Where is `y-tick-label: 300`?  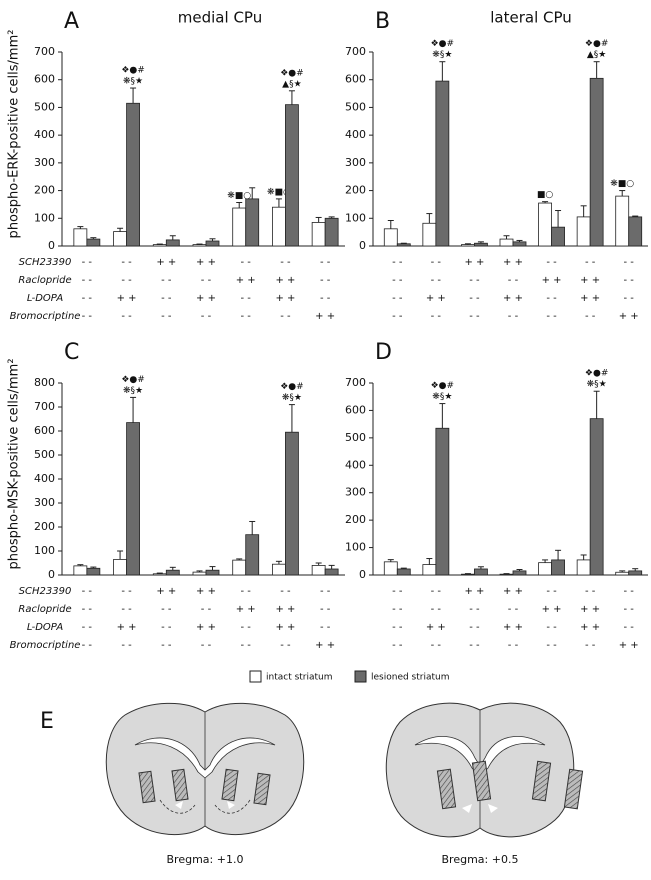
y-tick-label: 300 is located at coordinates (355, 492).